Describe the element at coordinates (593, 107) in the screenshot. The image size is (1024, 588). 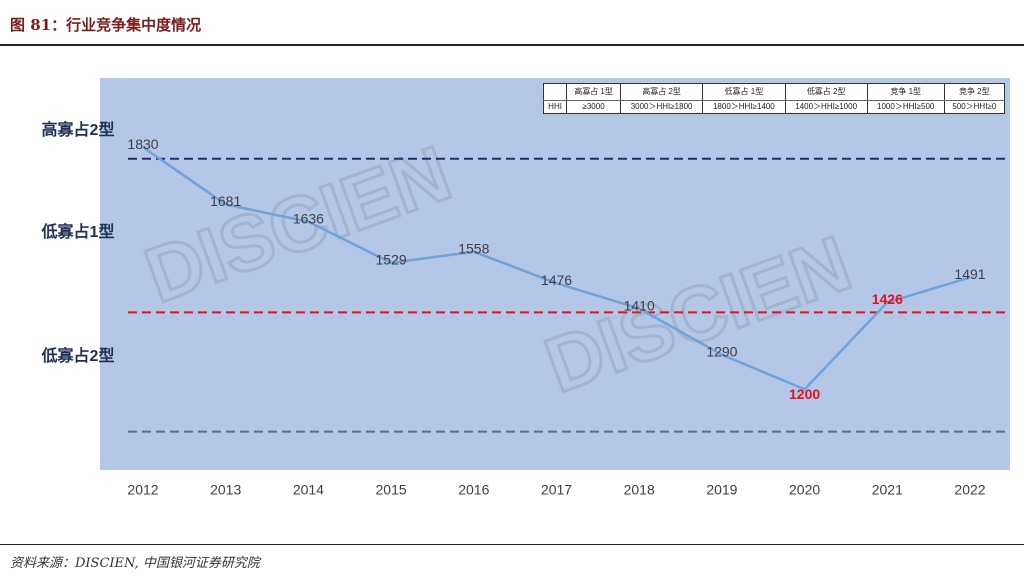
I see `table-cell: ≥3000` at that location.